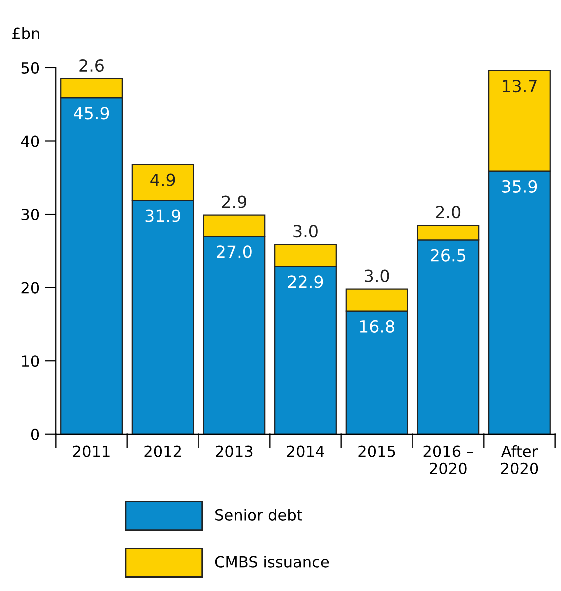  What do you see at coordinates (377, 452) in the screenshot?
I see `x-tick-label: 2015` at bounding box center [377, 452].